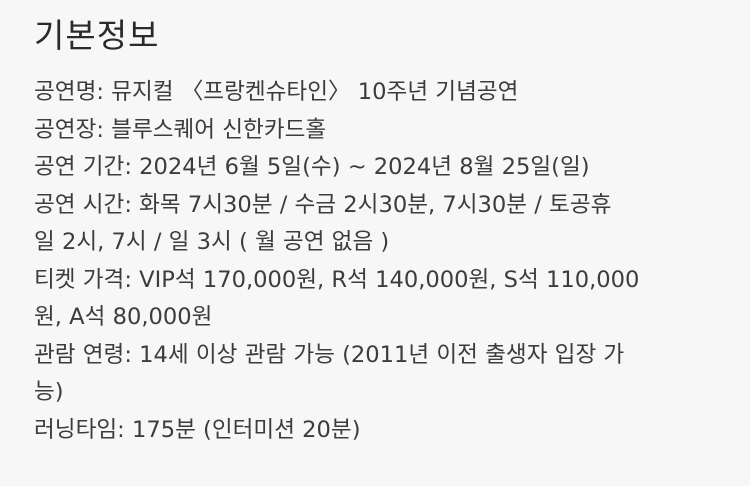 The image size is (750, 486). I want to click on info-age-rating-continued: 능), so click(49, 392).